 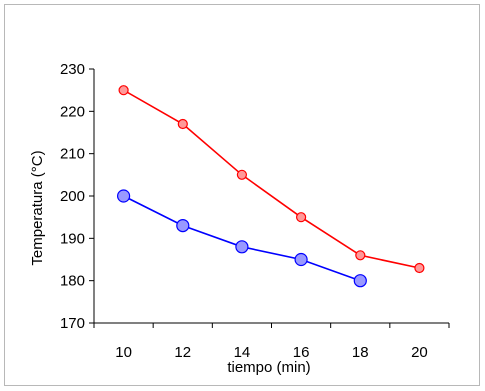 I want to click on x-tick-label: 10, so click(x=123, y=352).